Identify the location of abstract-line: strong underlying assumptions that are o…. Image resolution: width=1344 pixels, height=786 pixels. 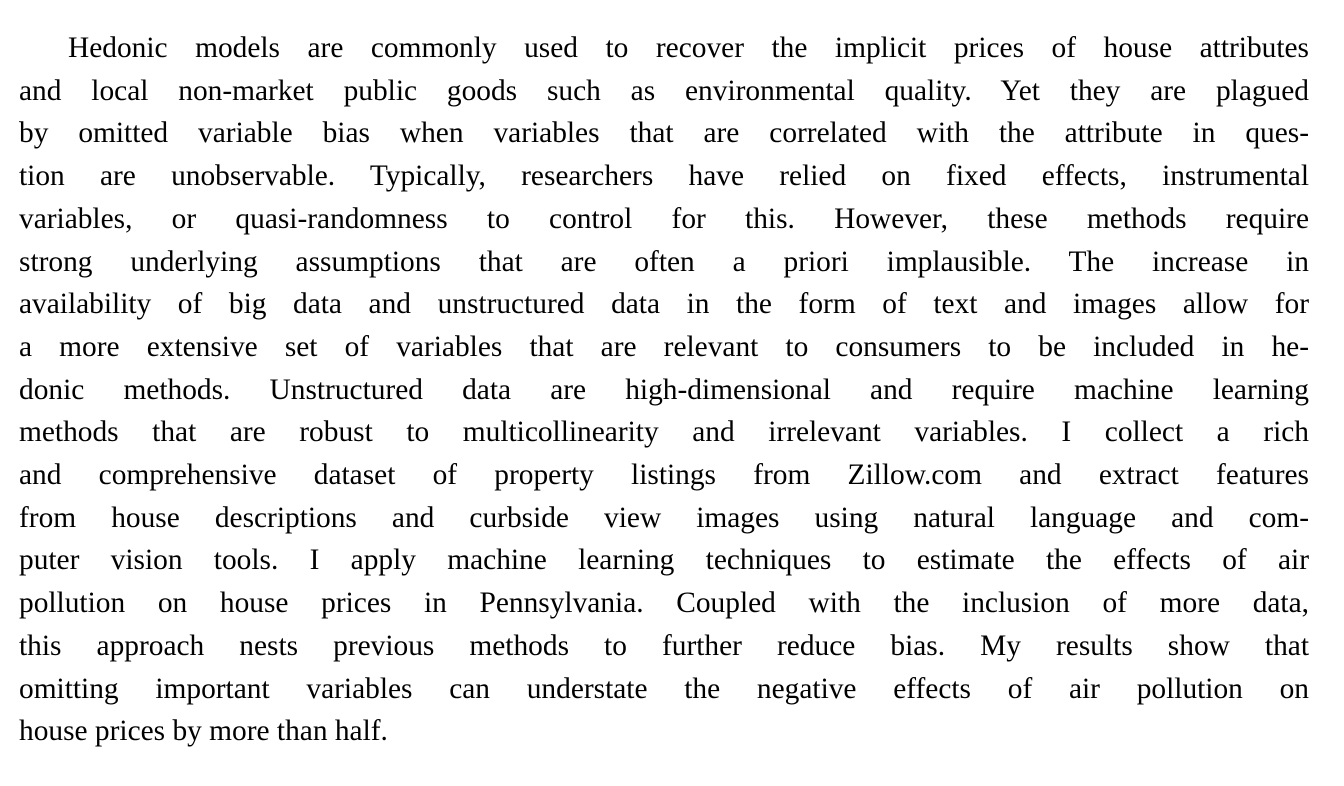
(664, 261).